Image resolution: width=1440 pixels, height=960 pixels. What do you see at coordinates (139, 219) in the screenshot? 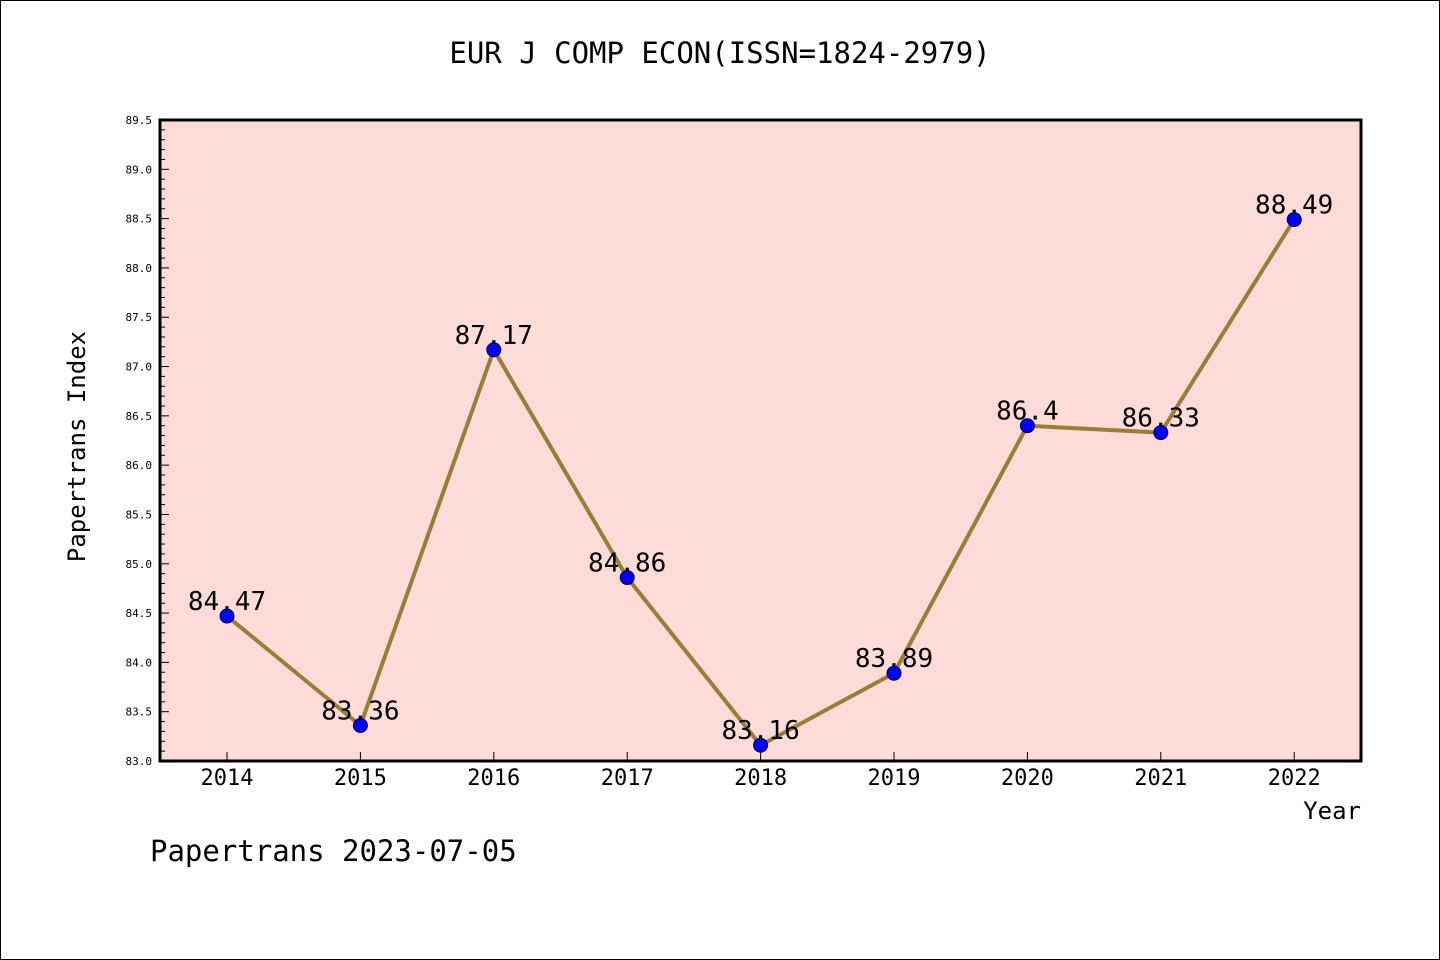
I see `y-tick-label: 88.5` at bounding box center [139, 219].